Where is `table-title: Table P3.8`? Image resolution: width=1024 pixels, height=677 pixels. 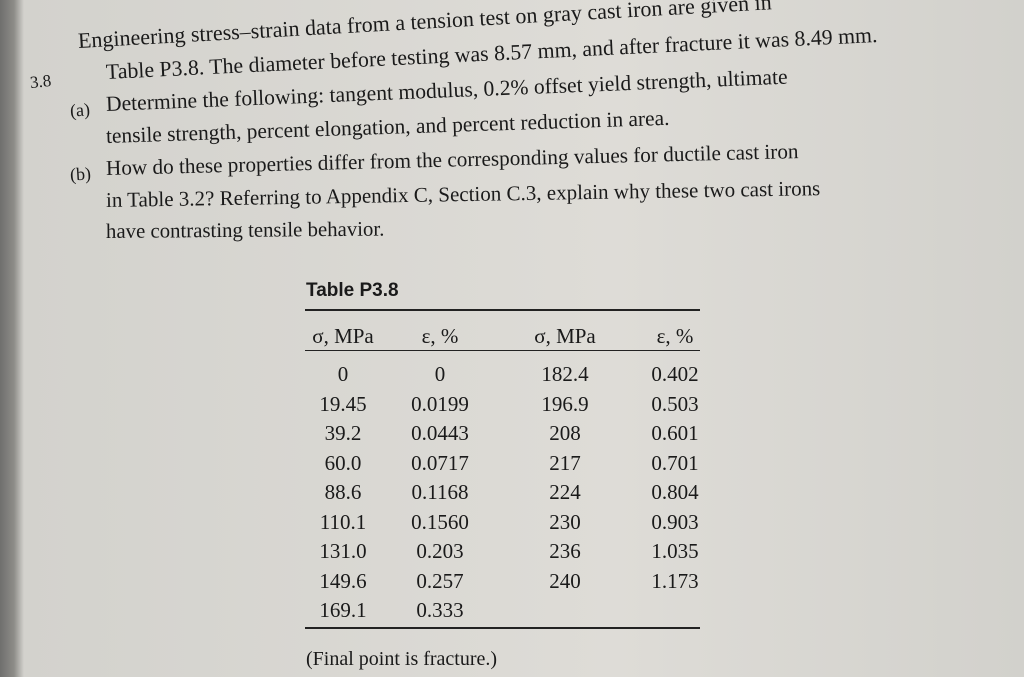 table-title: Table P3.8 is located at coordinates (352, 290).